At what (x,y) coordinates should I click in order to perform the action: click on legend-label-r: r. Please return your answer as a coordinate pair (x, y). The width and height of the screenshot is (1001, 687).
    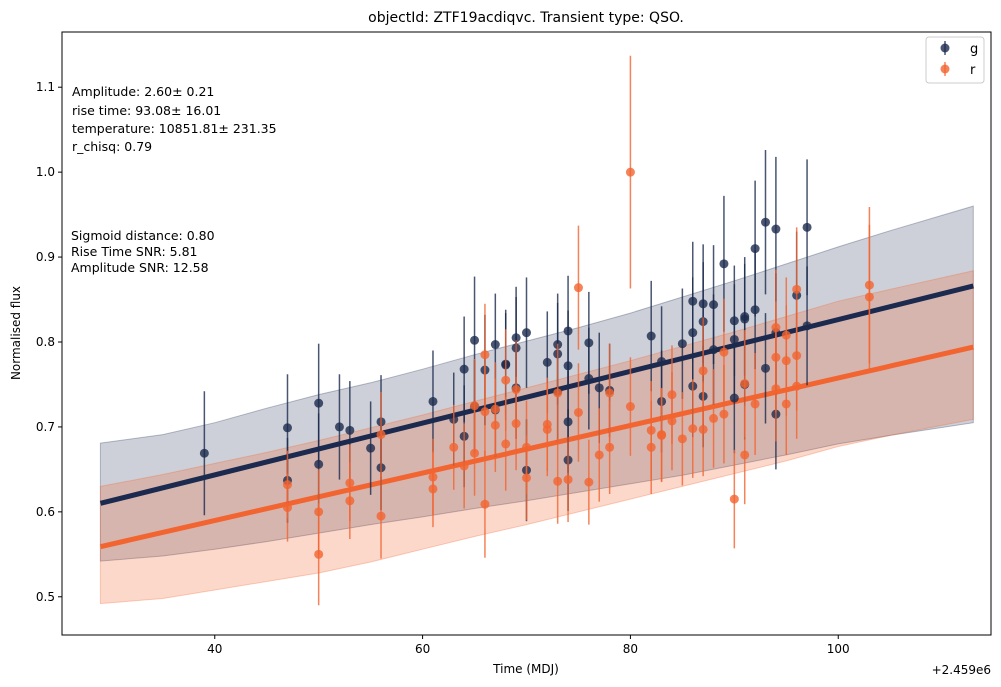
    Looking at the image, I should click on (973, 70).